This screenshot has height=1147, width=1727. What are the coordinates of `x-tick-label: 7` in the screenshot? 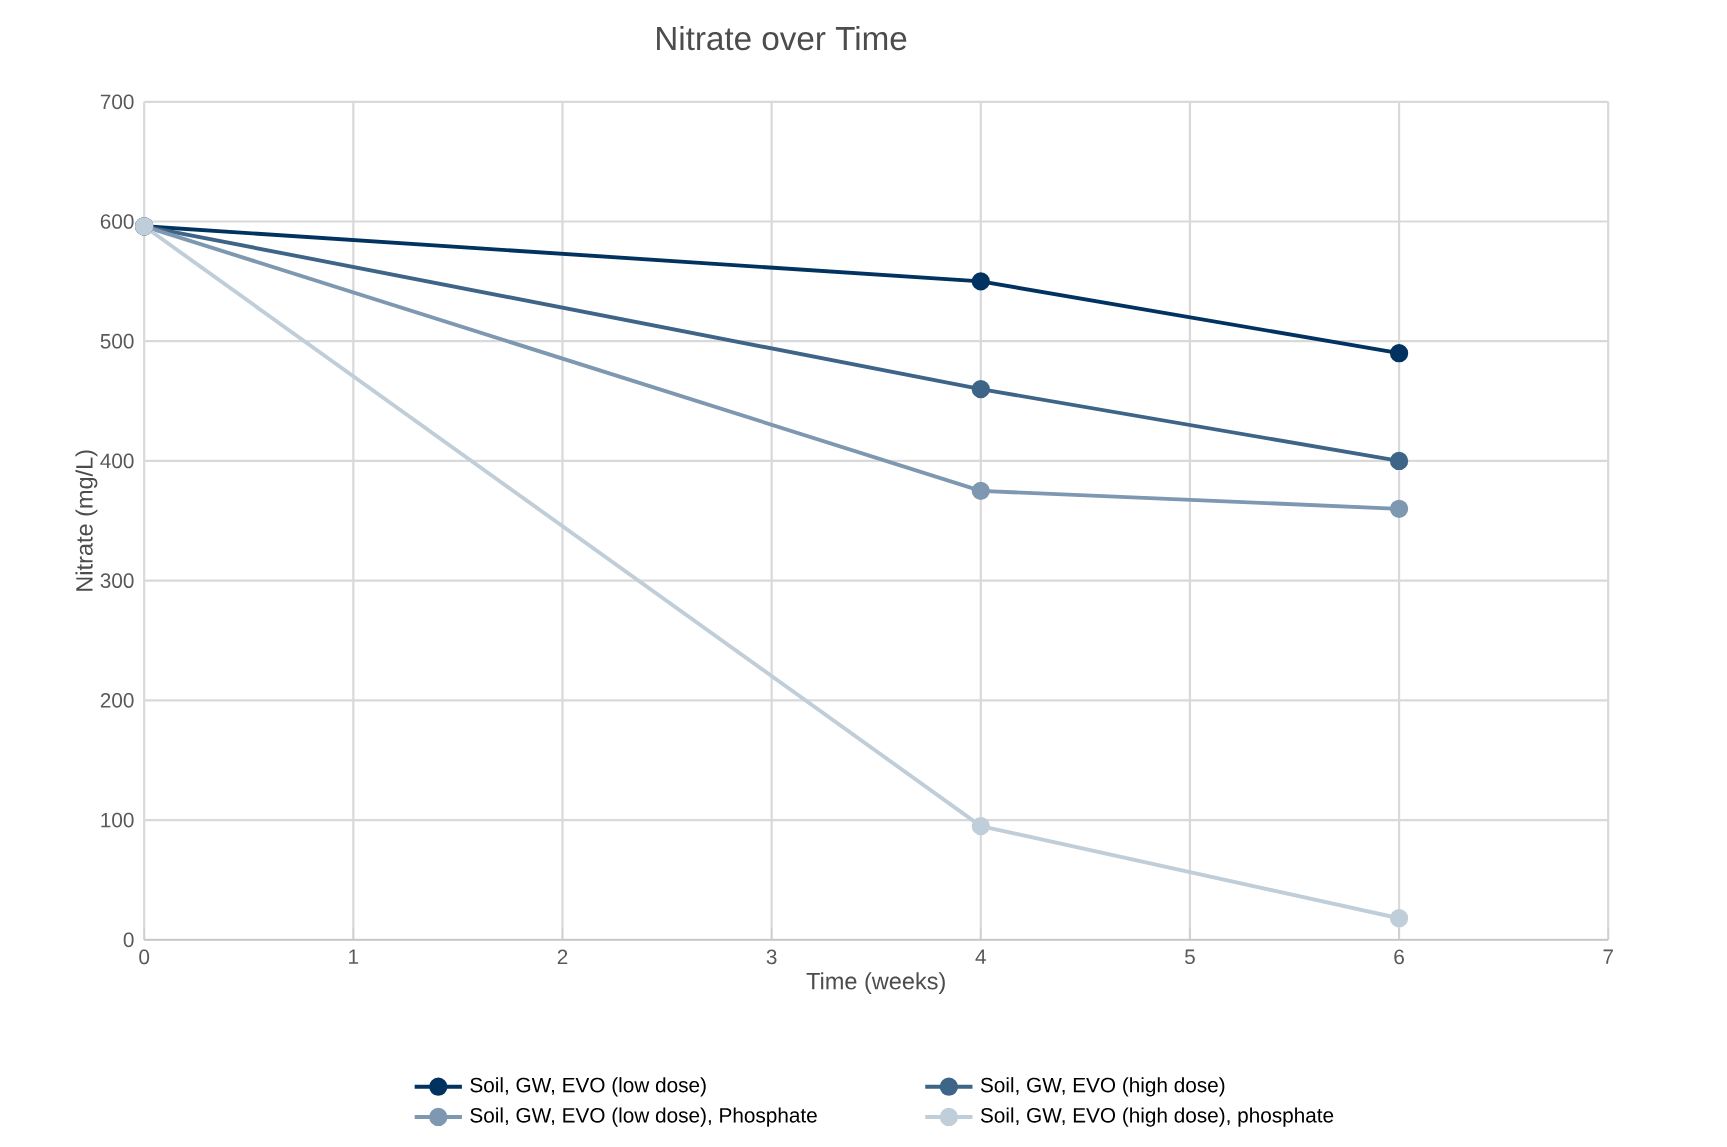 It's located at (1608, 956).